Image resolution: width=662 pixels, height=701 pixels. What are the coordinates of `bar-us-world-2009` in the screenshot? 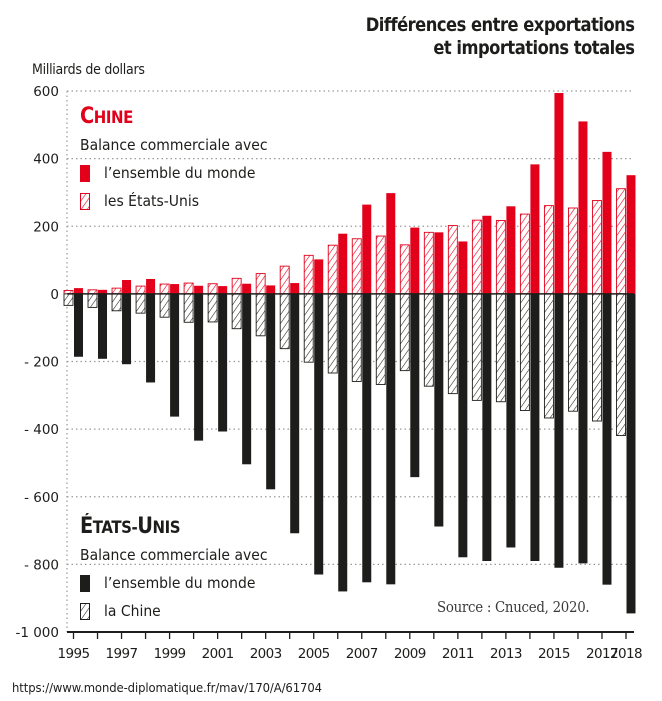 It's located at (415, 385).